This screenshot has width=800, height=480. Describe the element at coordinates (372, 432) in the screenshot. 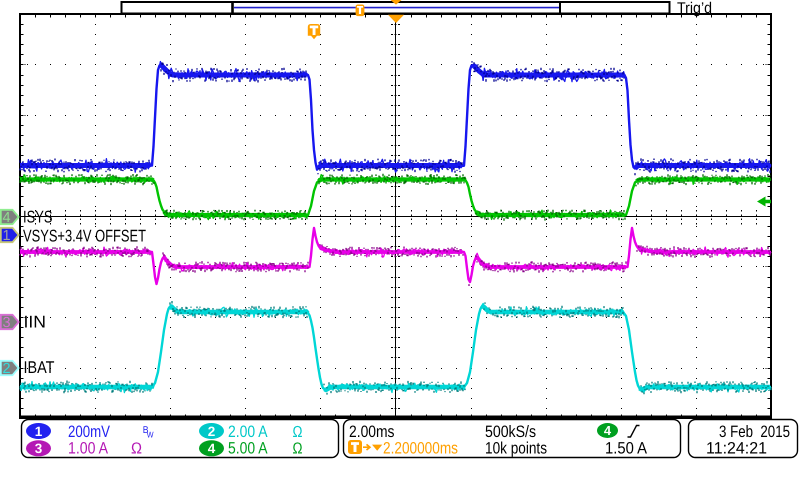

I see `svg-text: 2.00ms` at that location.